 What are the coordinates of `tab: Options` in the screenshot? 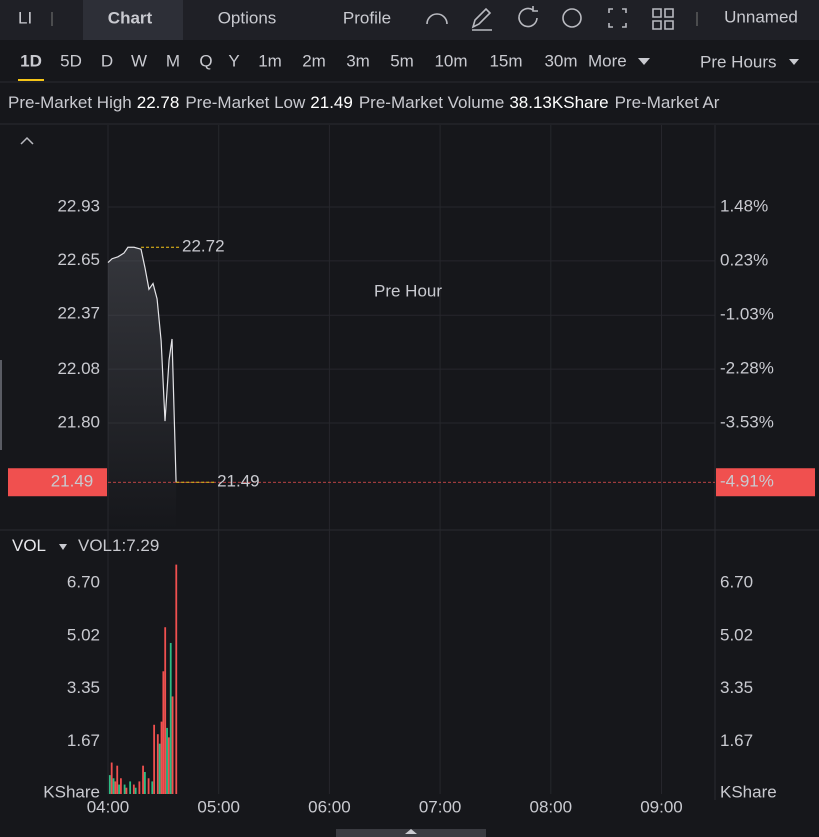 It's located at (247, 17).